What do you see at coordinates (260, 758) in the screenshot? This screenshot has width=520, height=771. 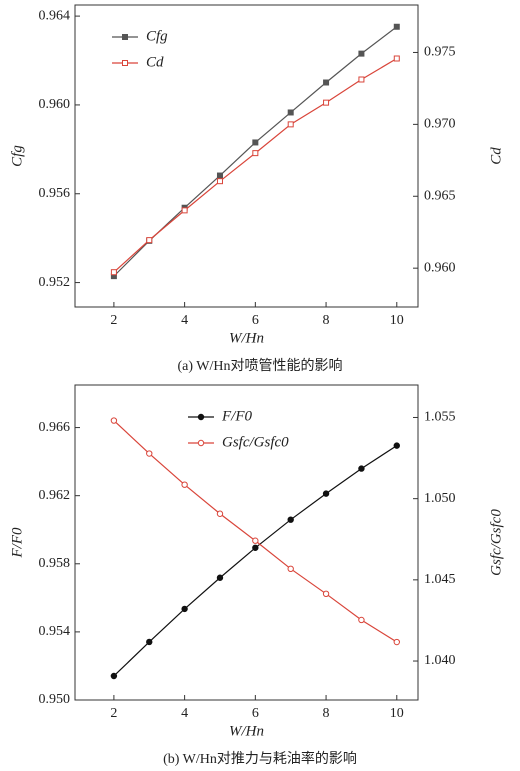 I see `caption: (b) W/Hn对推力与耗油率的影响` at bounding box center [260, 758].